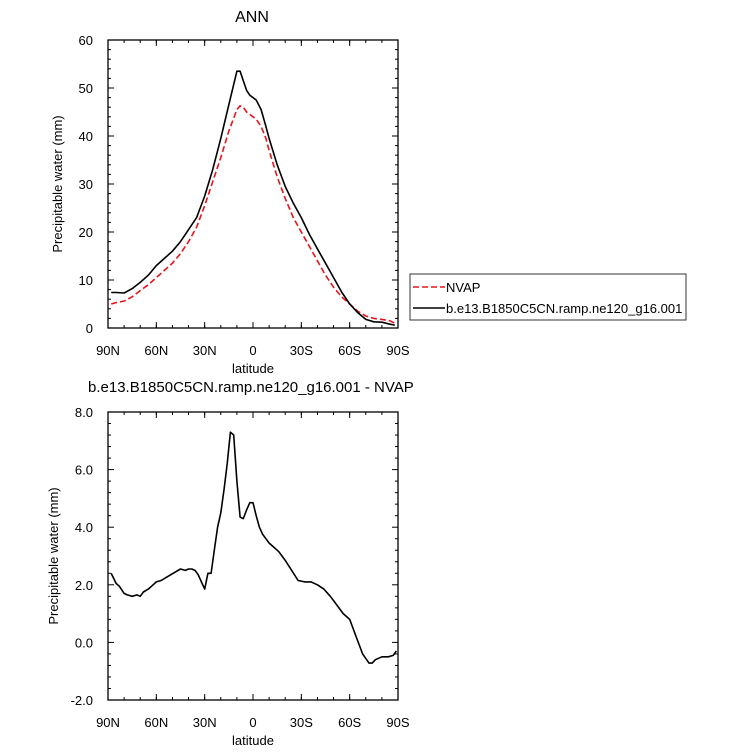  Describe the element at coordinates (252, 17) in the screenshot. I see `chart-title: ANN` at that location.